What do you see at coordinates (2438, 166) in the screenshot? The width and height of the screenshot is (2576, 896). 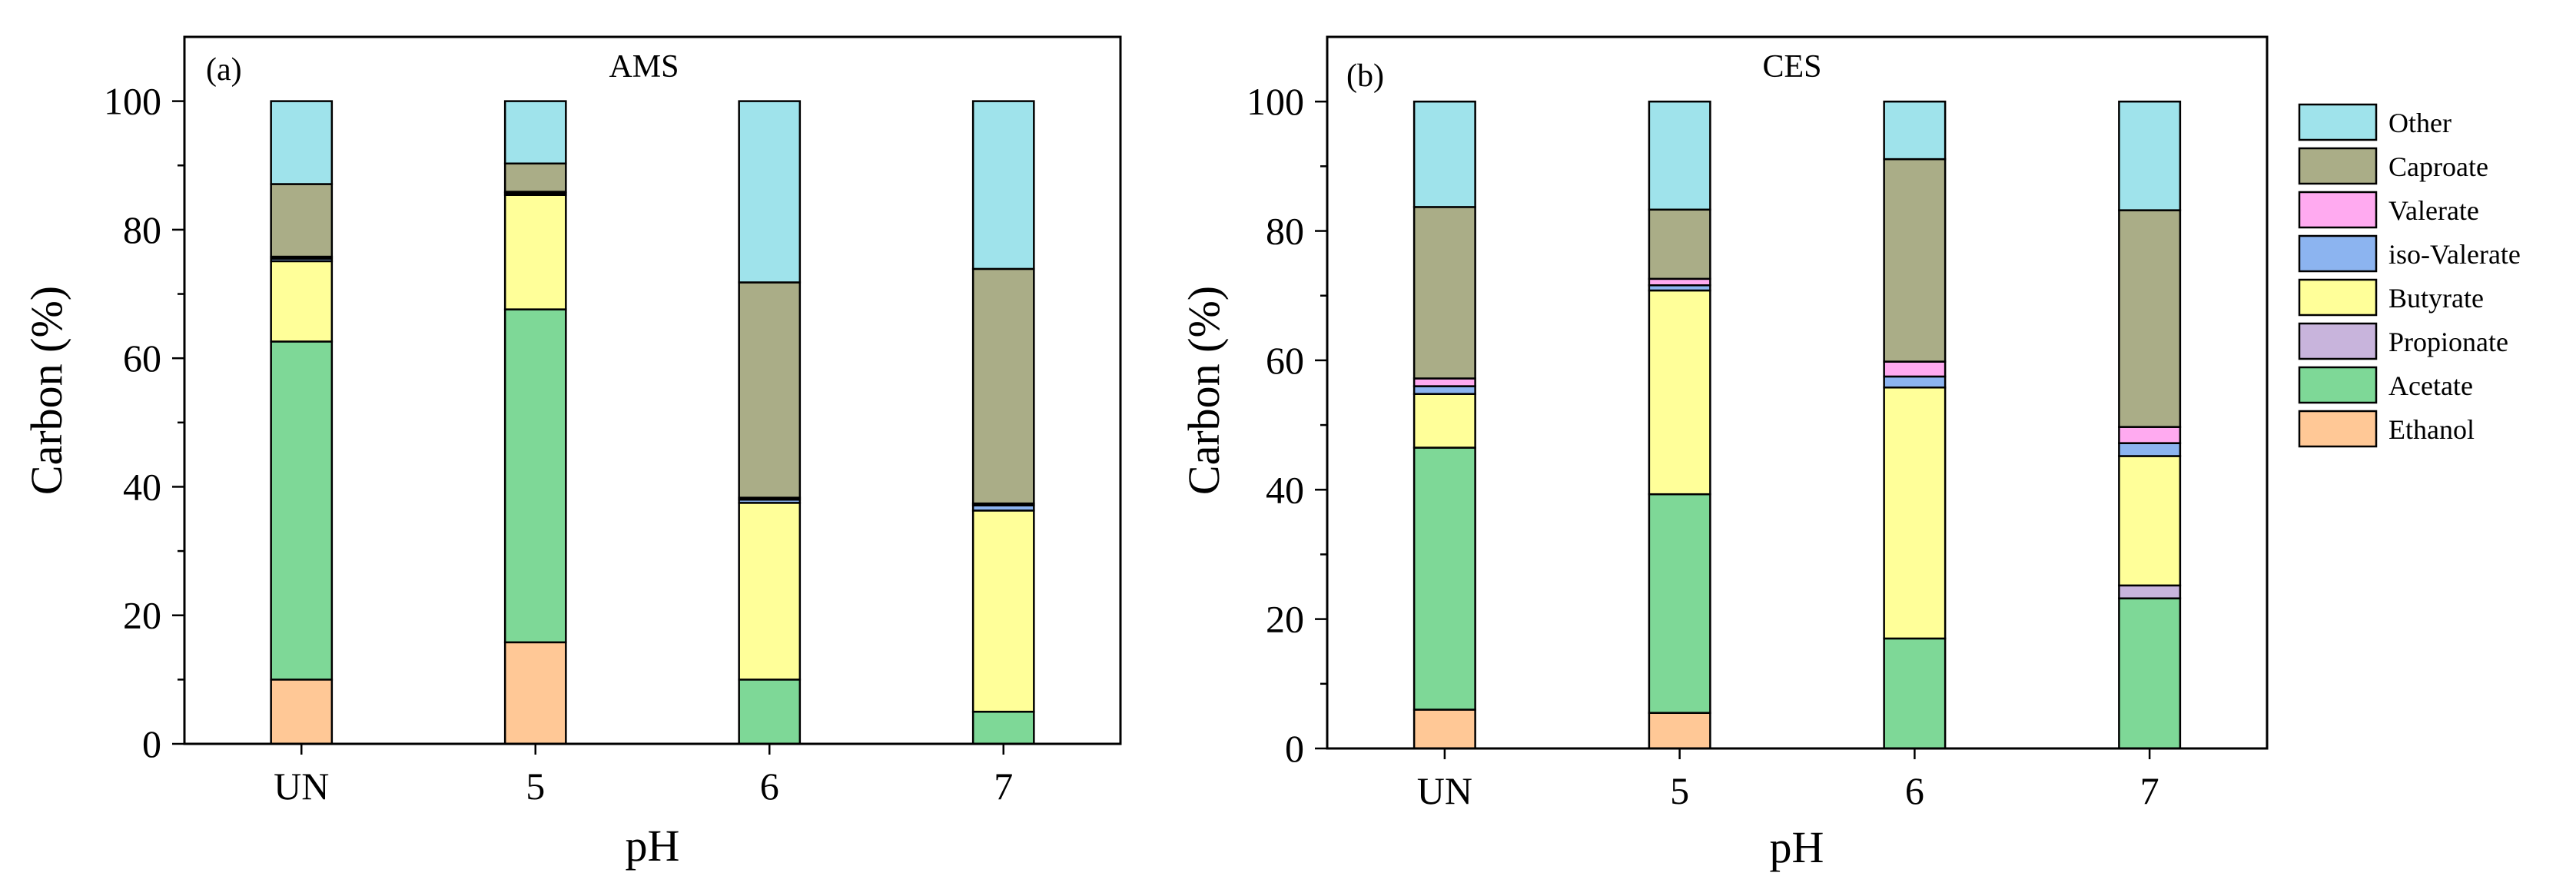 I see `legend-label-caproate: Caproate` at bounding box center [2438, 166].